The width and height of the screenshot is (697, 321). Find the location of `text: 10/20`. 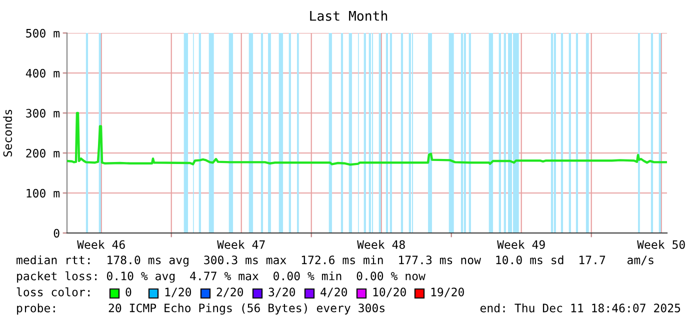

text: 10/20 is located at coordinates (389, 293).